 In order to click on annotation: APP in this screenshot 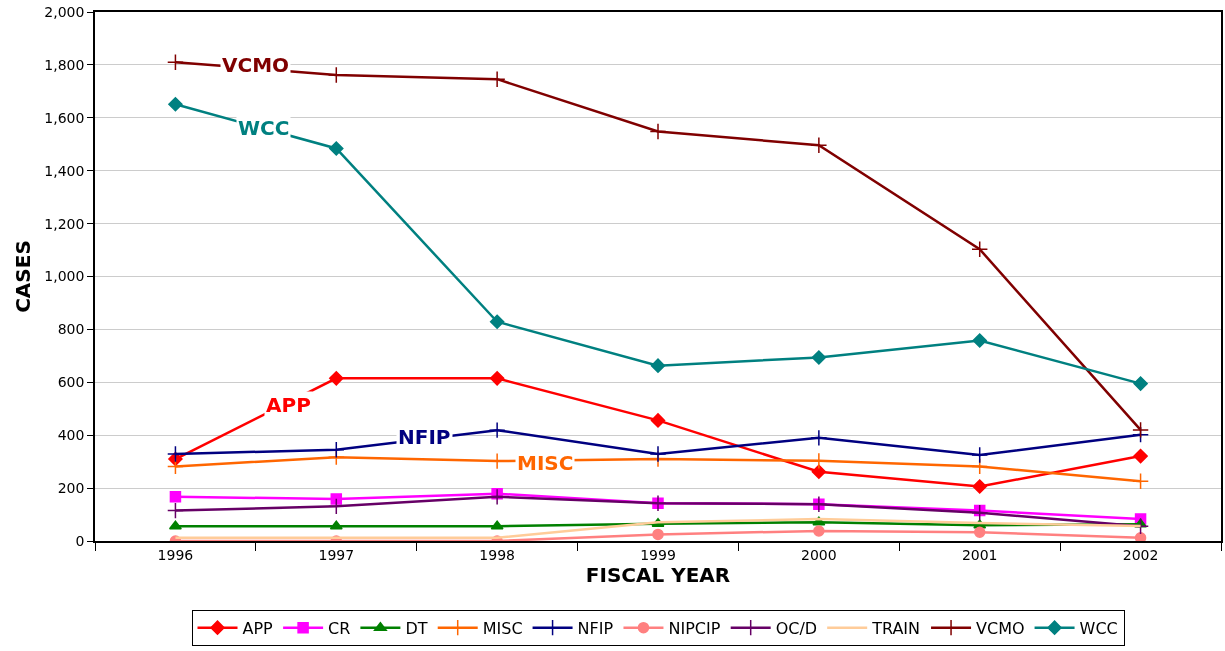, I will do `click(288, 405)`.